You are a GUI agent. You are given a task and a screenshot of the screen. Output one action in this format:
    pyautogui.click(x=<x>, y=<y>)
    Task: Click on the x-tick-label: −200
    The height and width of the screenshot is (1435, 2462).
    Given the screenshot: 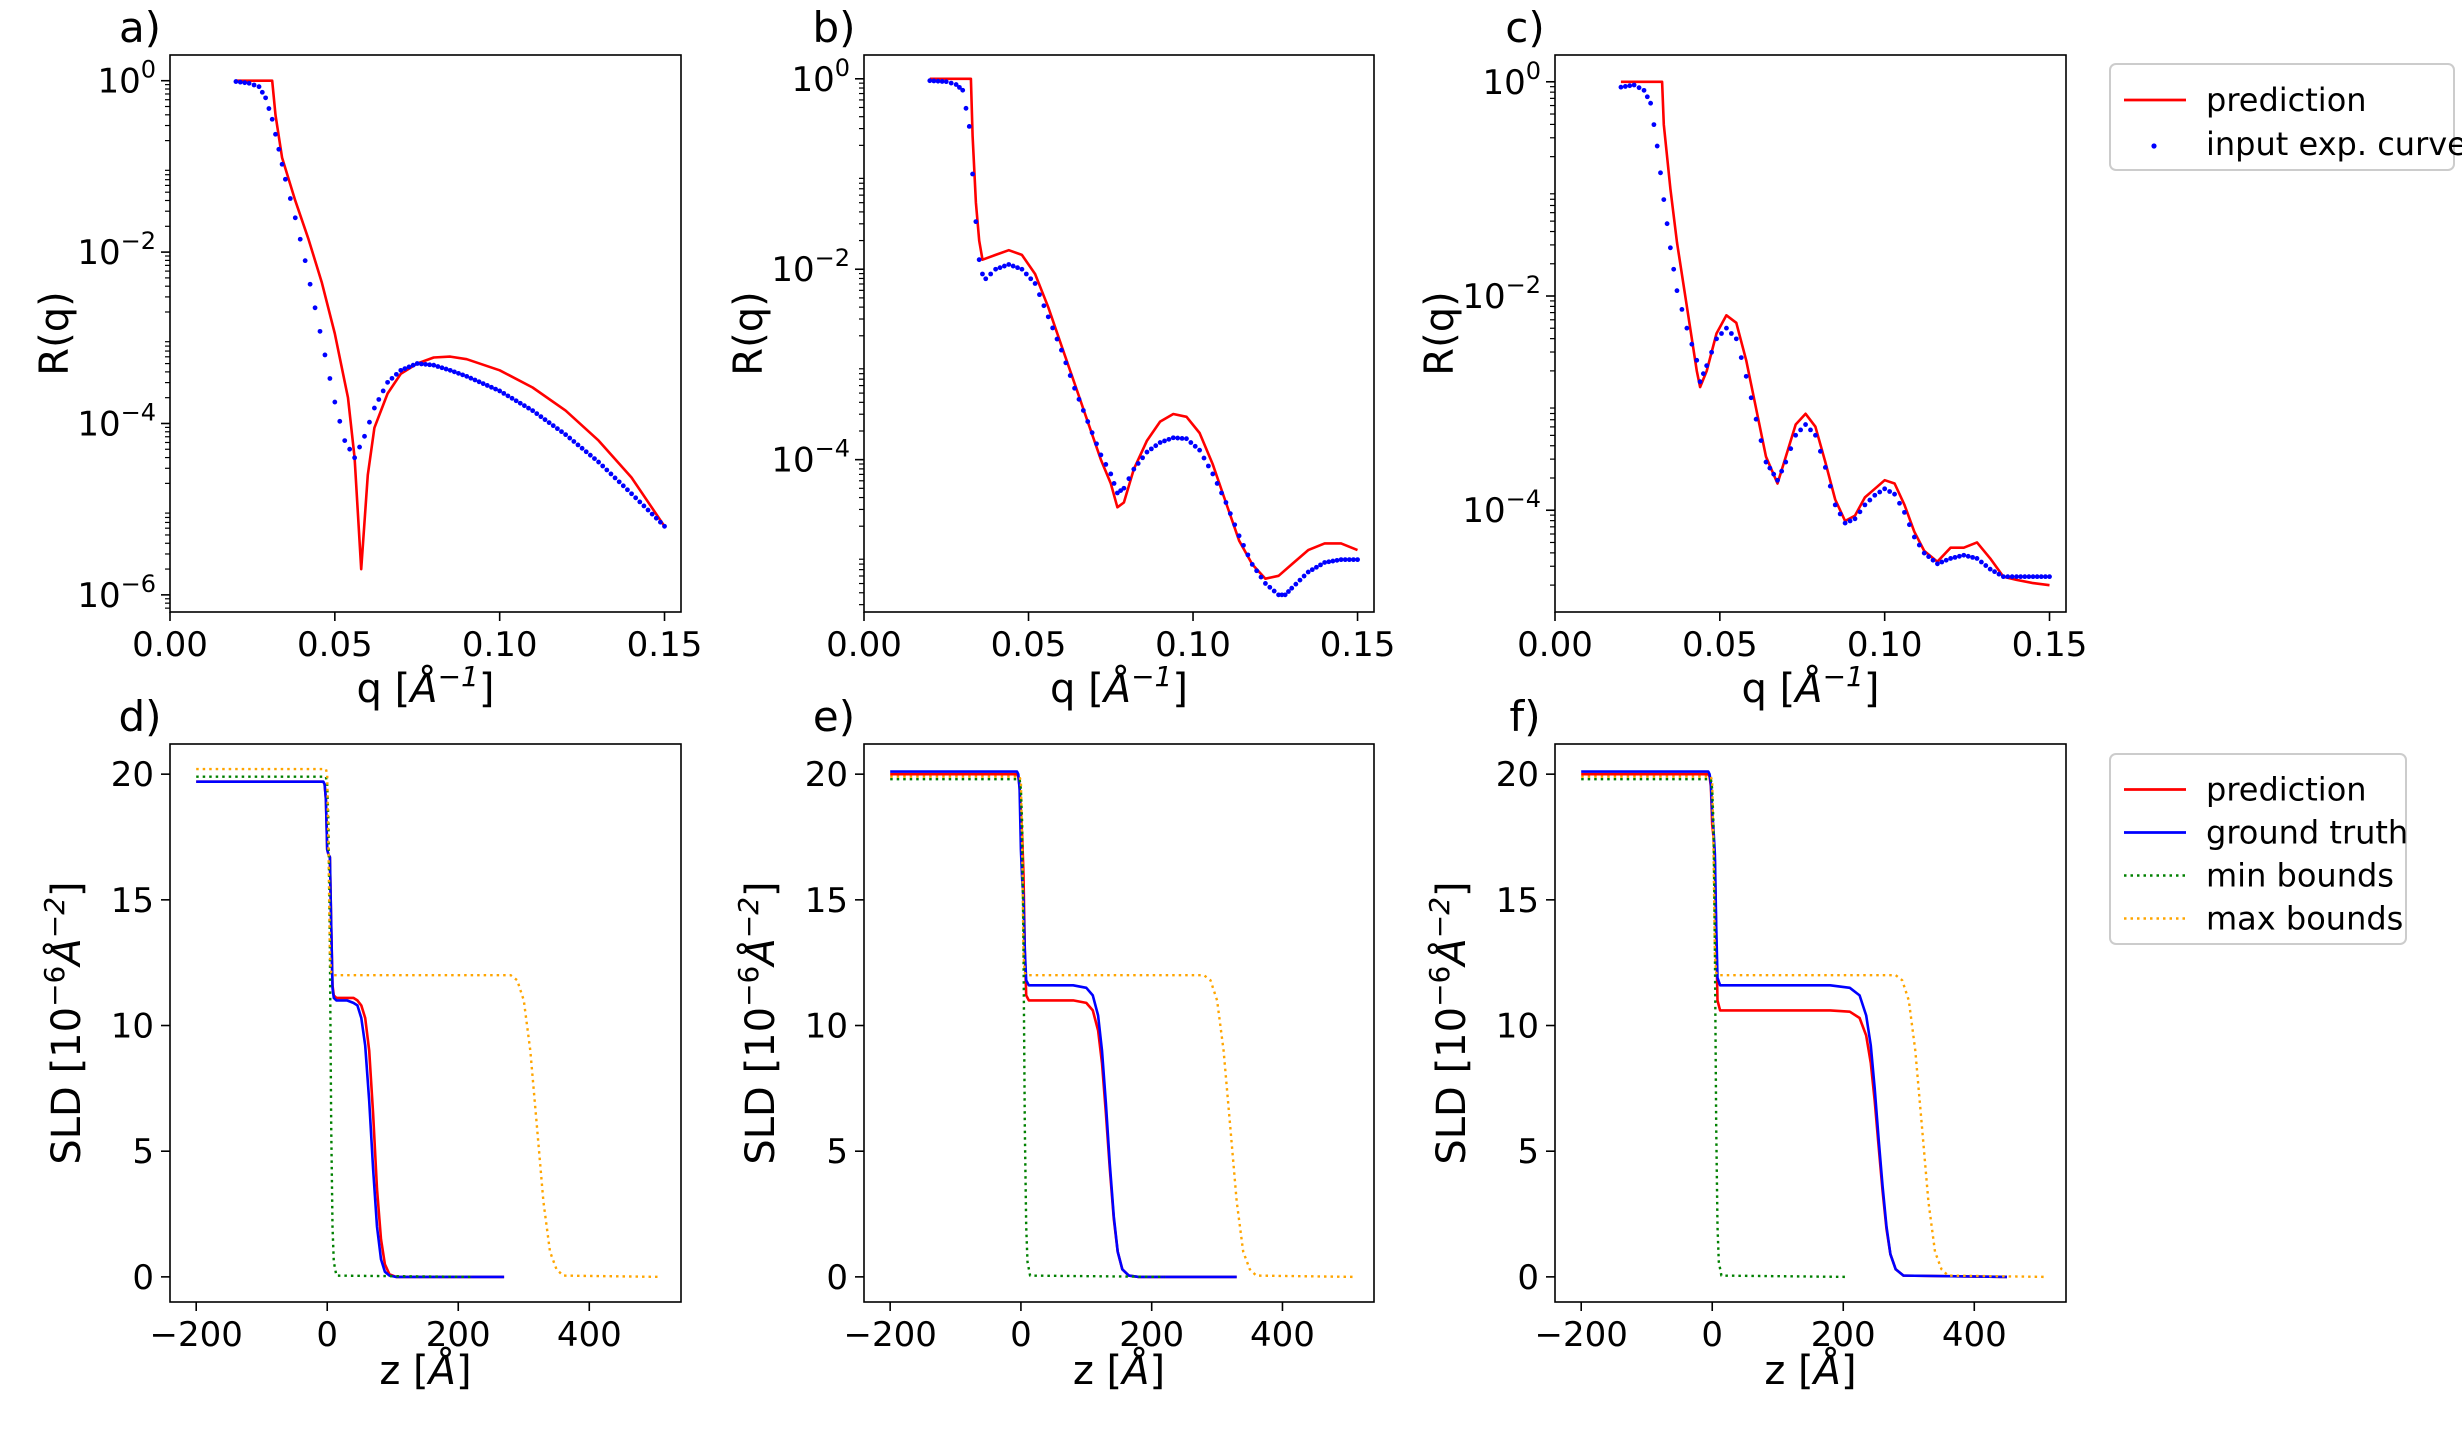 What is the action you would take?
    pyautogui.click(x=196, y=1335)
    